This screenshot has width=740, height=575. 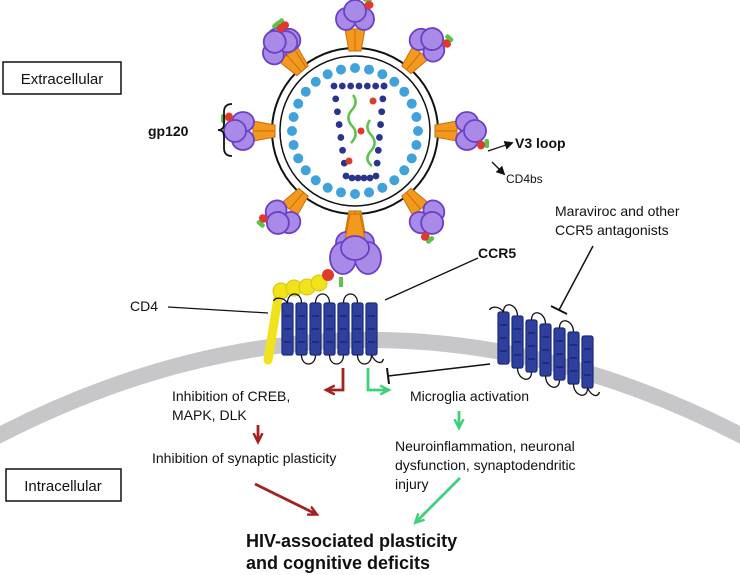 What do you see at coordinates (218, 310) in the screenshot?
I see `cd4-pointer` at bounding box center [218, 310].